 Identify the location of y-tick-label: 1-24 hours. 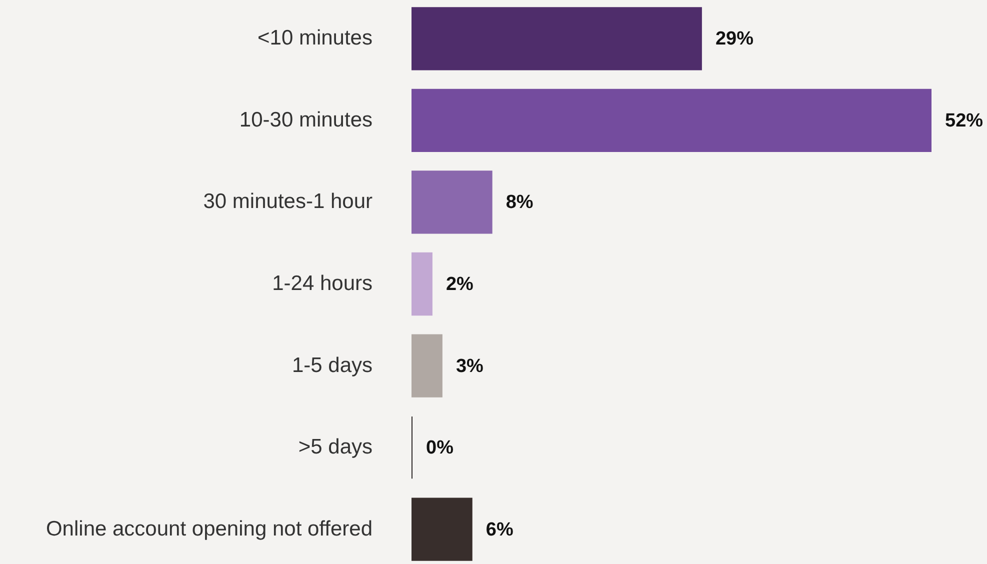
(322, 283).